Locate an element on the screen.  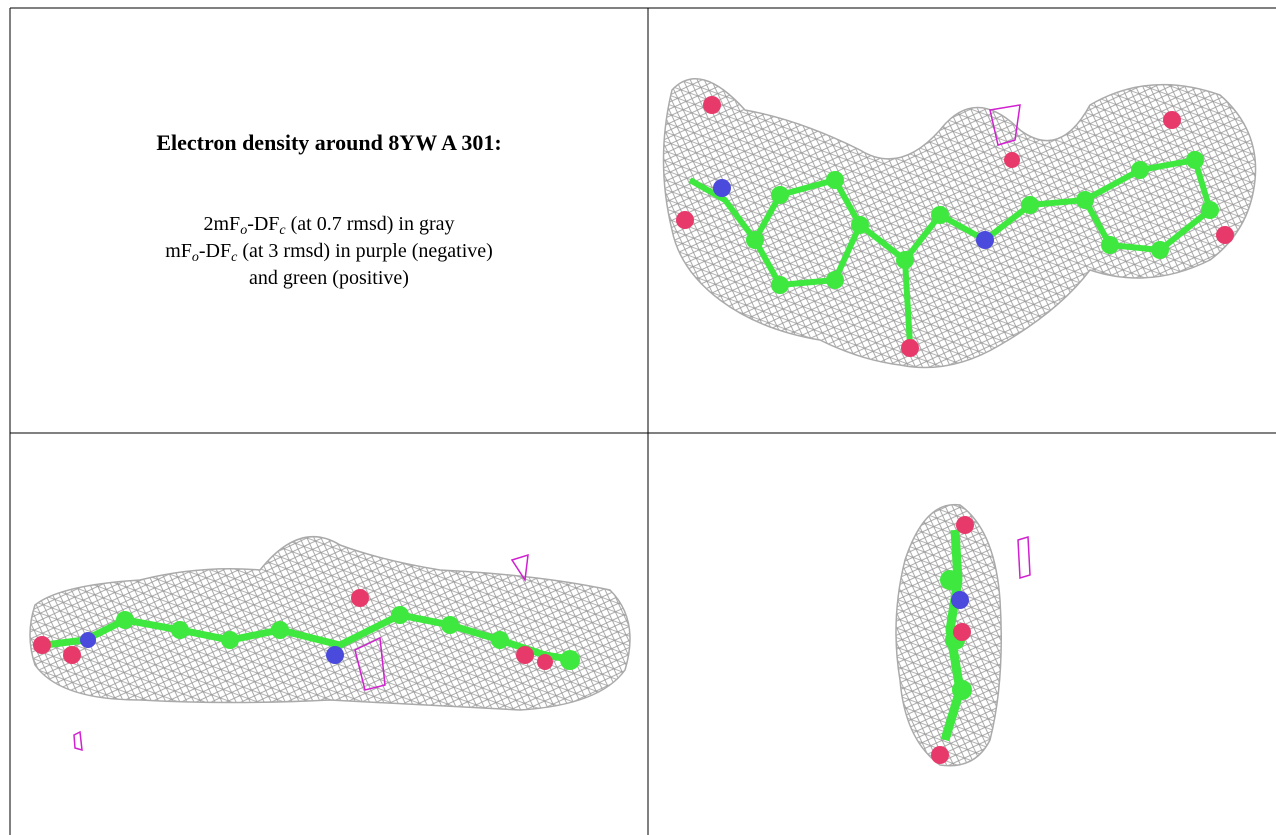
caption-text: mF is located at coordinates (178, 251).